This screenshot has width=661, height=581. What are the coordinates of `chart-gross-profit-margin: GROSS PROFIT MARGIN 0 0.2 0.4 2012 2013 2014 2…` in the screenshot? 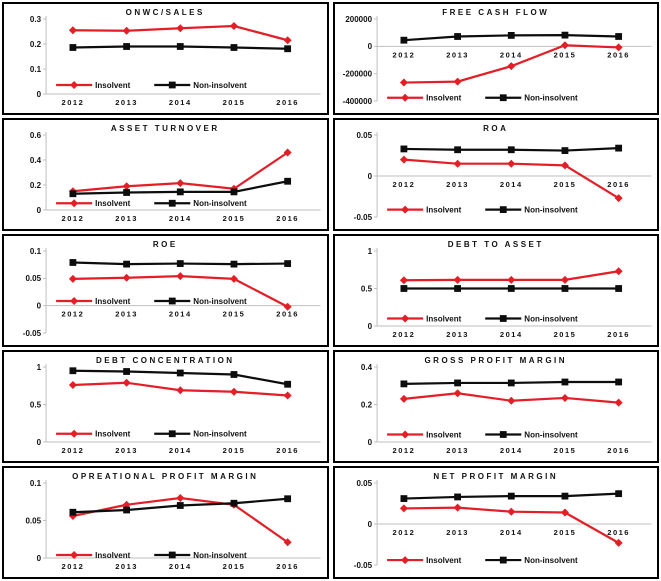 It's located at (495, 406).